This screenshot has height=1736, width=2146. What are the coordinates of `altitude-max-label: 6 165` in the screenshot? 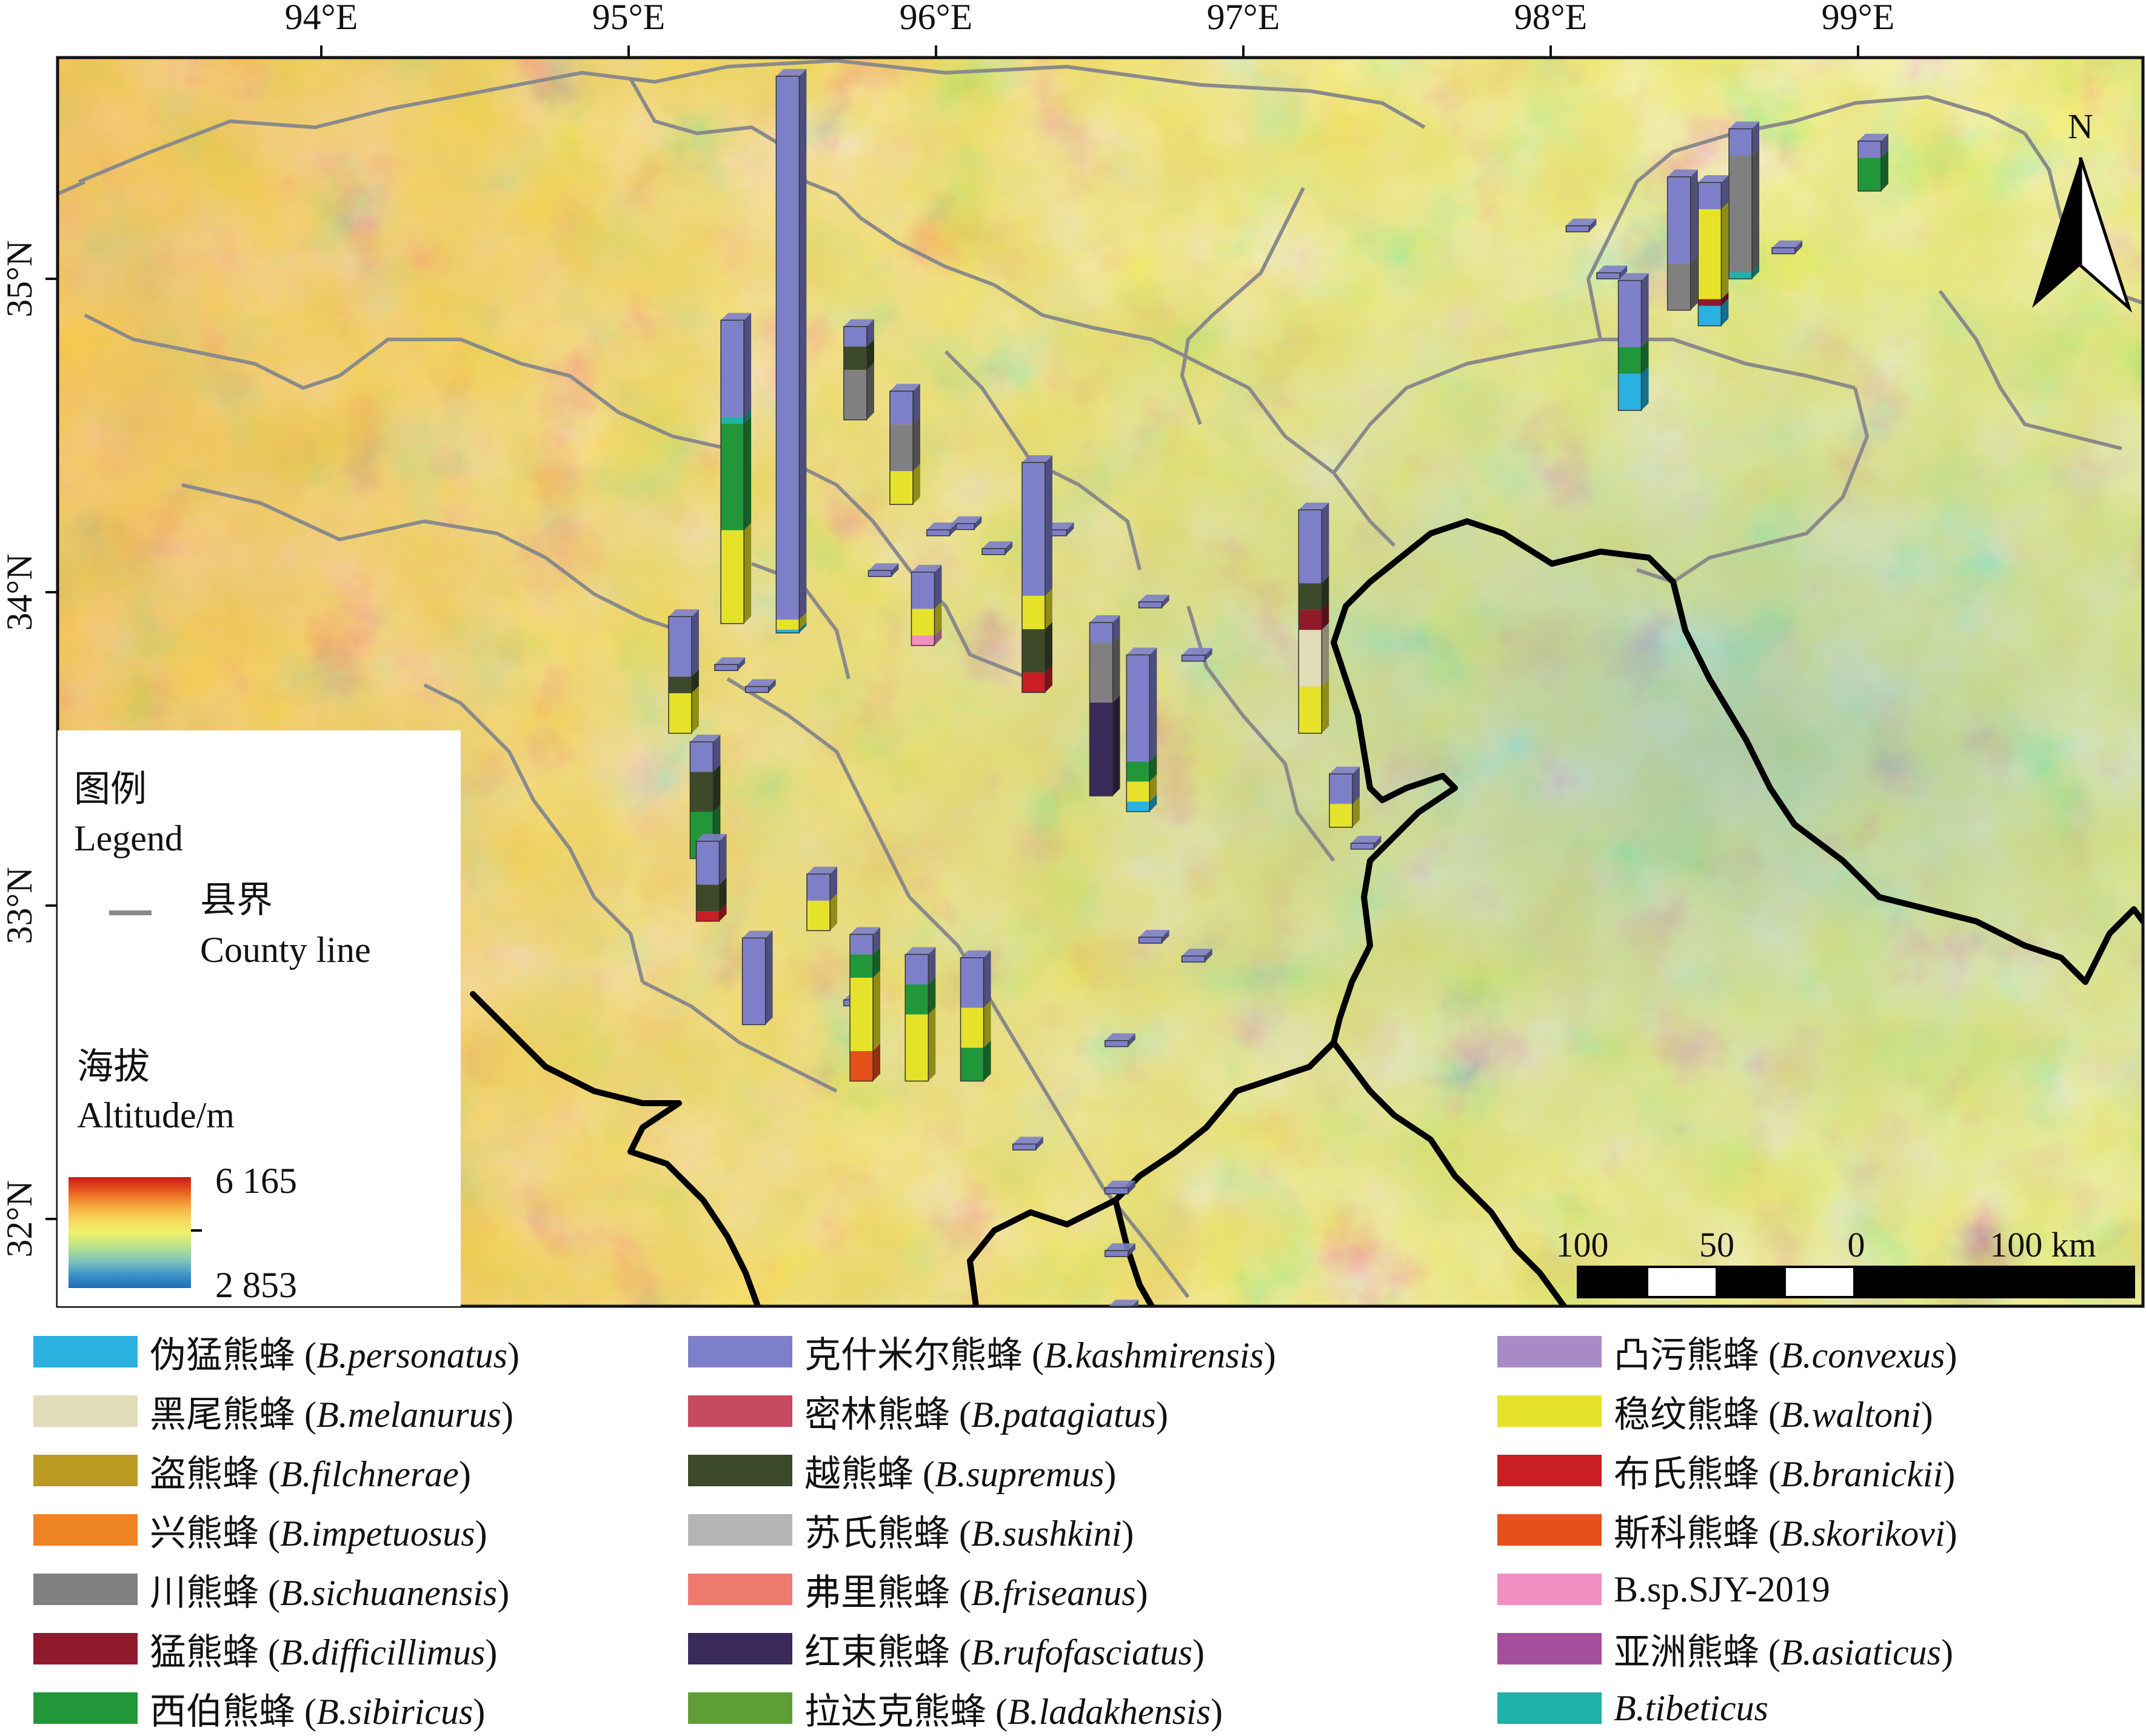 It's located at (256, 1181).